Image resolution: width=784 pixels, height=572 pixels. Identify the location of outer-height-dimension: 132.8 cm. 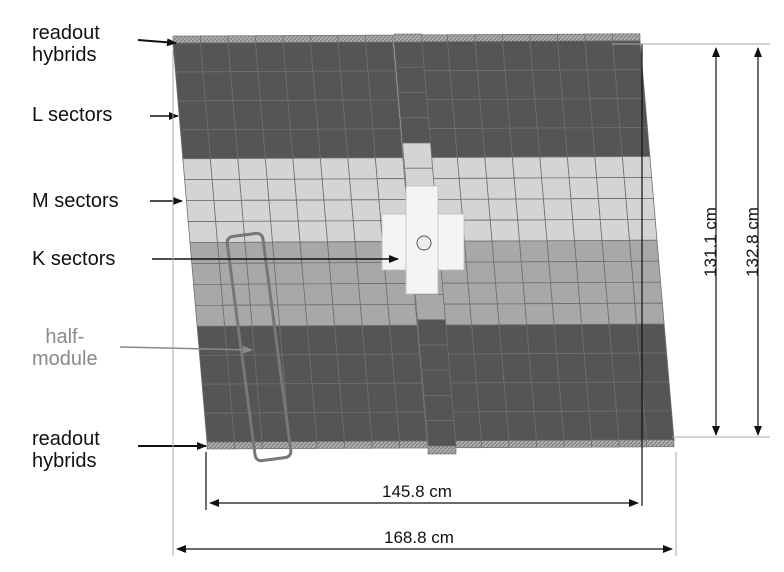
(752, 242).